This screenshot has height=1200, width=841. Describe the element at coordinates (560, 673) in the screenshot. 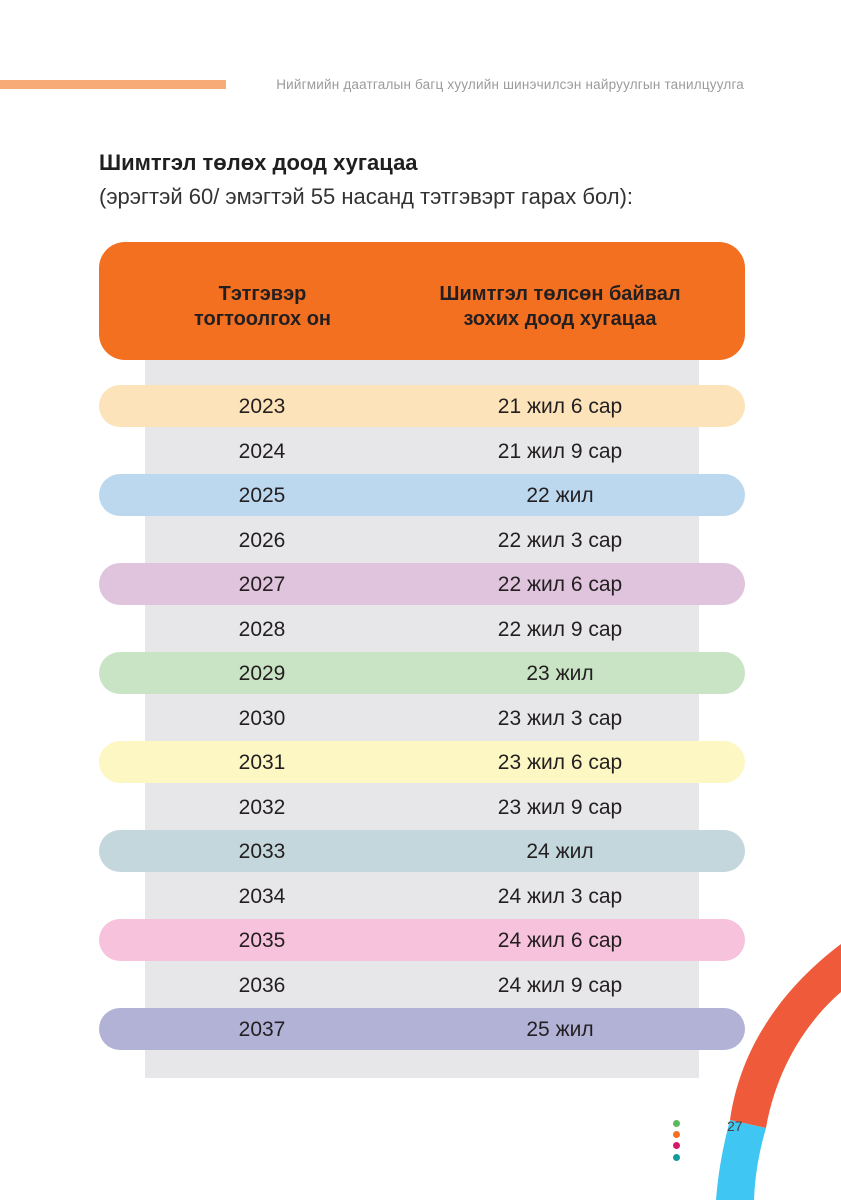

I see `duration-cell: 23 жил` at that location.